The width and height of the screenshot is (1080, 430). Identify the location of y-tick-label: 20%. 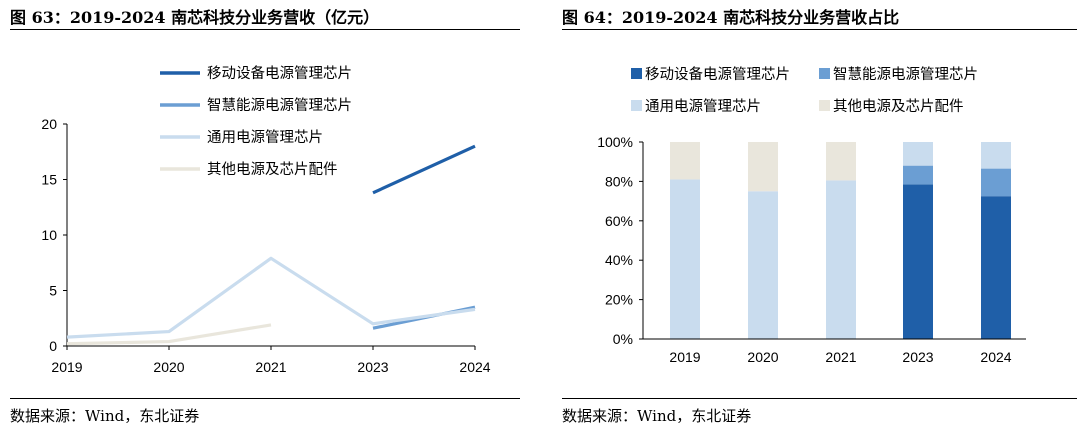
(619, 300).